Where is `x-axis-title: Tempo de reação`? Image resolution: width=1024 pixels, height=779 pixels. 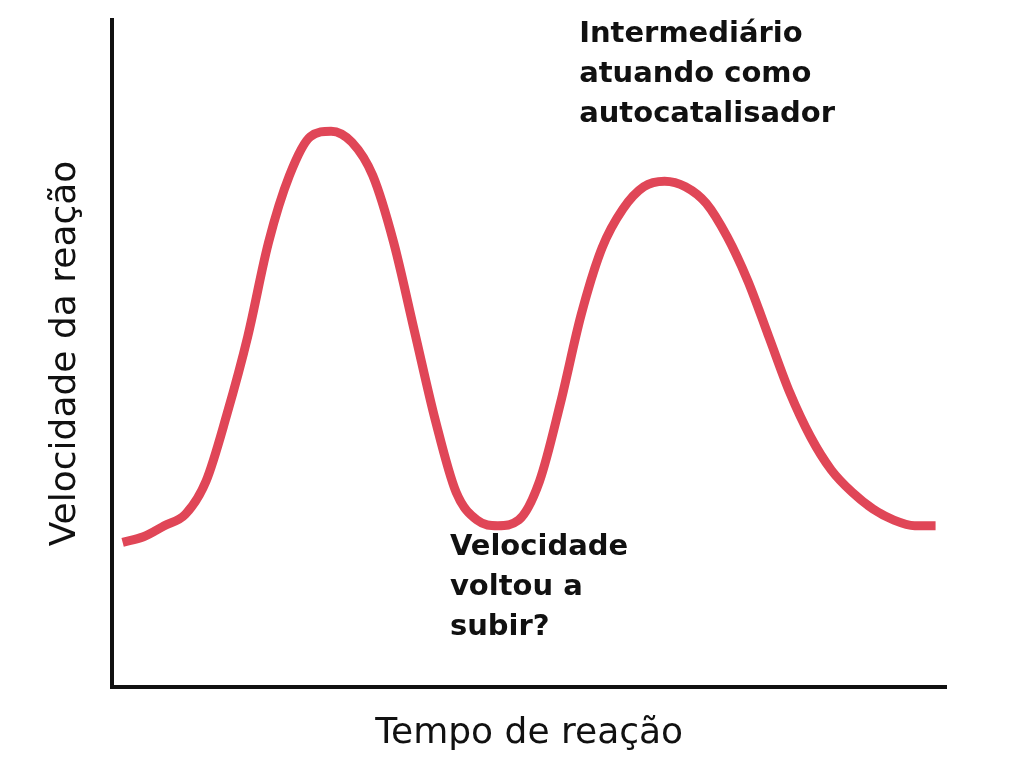
x-axis-title: Tempo de reação is located at coordinates (529, 730).